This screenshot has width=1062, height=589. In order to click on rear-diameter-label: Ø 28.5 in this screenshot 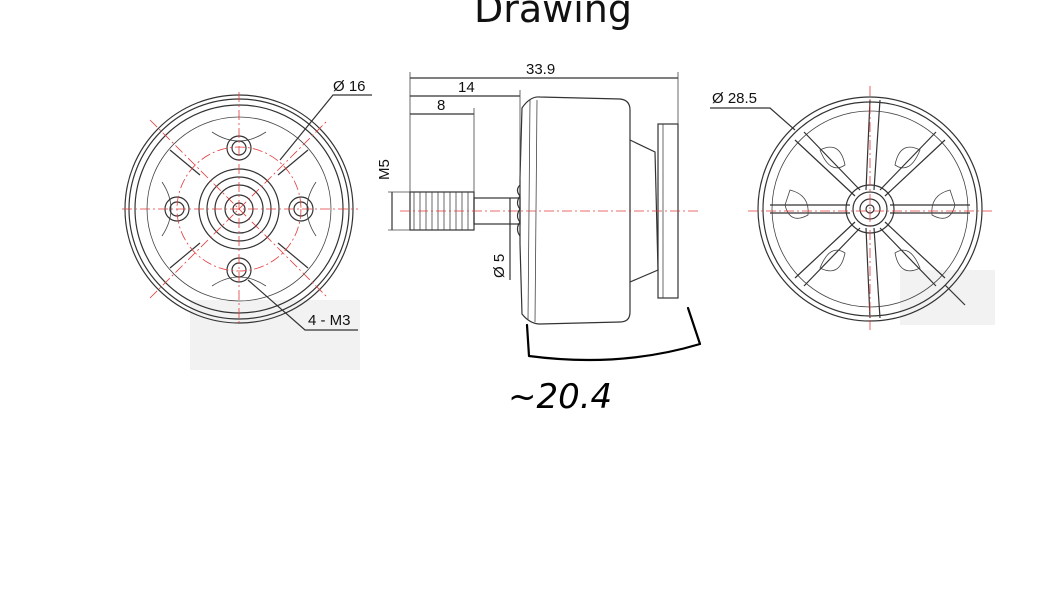, I will do `click(734, 98)`.